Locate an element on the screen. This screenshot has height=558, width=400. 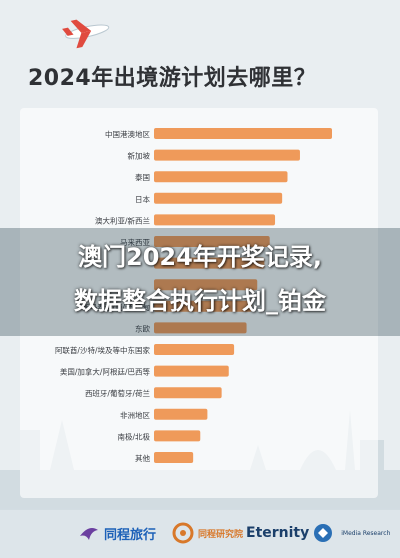
category-label: 中国港澳地区 is located at coordinates (127, 134).